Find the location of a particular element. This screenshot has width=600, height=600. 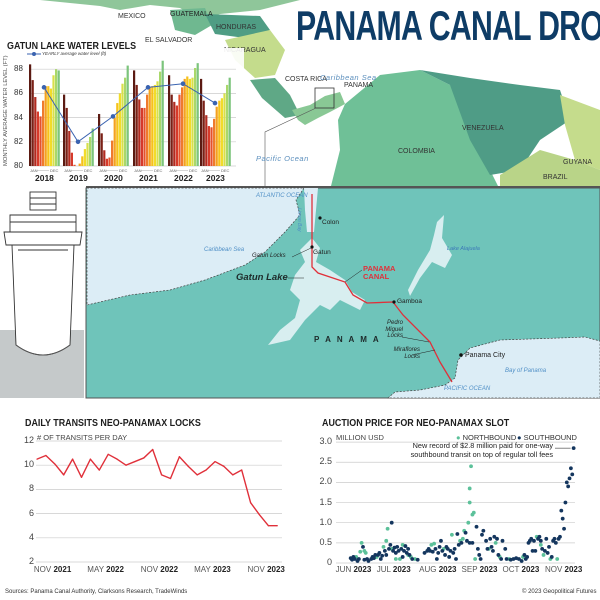

auction-y-tick: 2.0 is located at coordinates (325, 481).